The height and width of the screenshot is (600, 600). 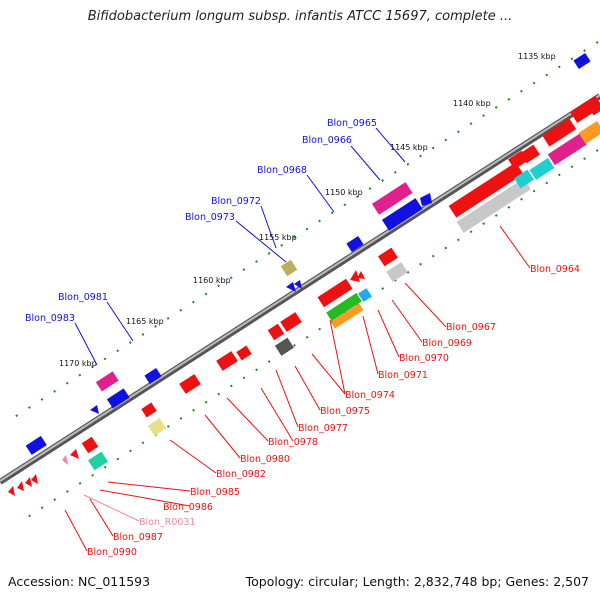 I want to click on kbp-label: 1155 kbp, so click(x=278, y=237).